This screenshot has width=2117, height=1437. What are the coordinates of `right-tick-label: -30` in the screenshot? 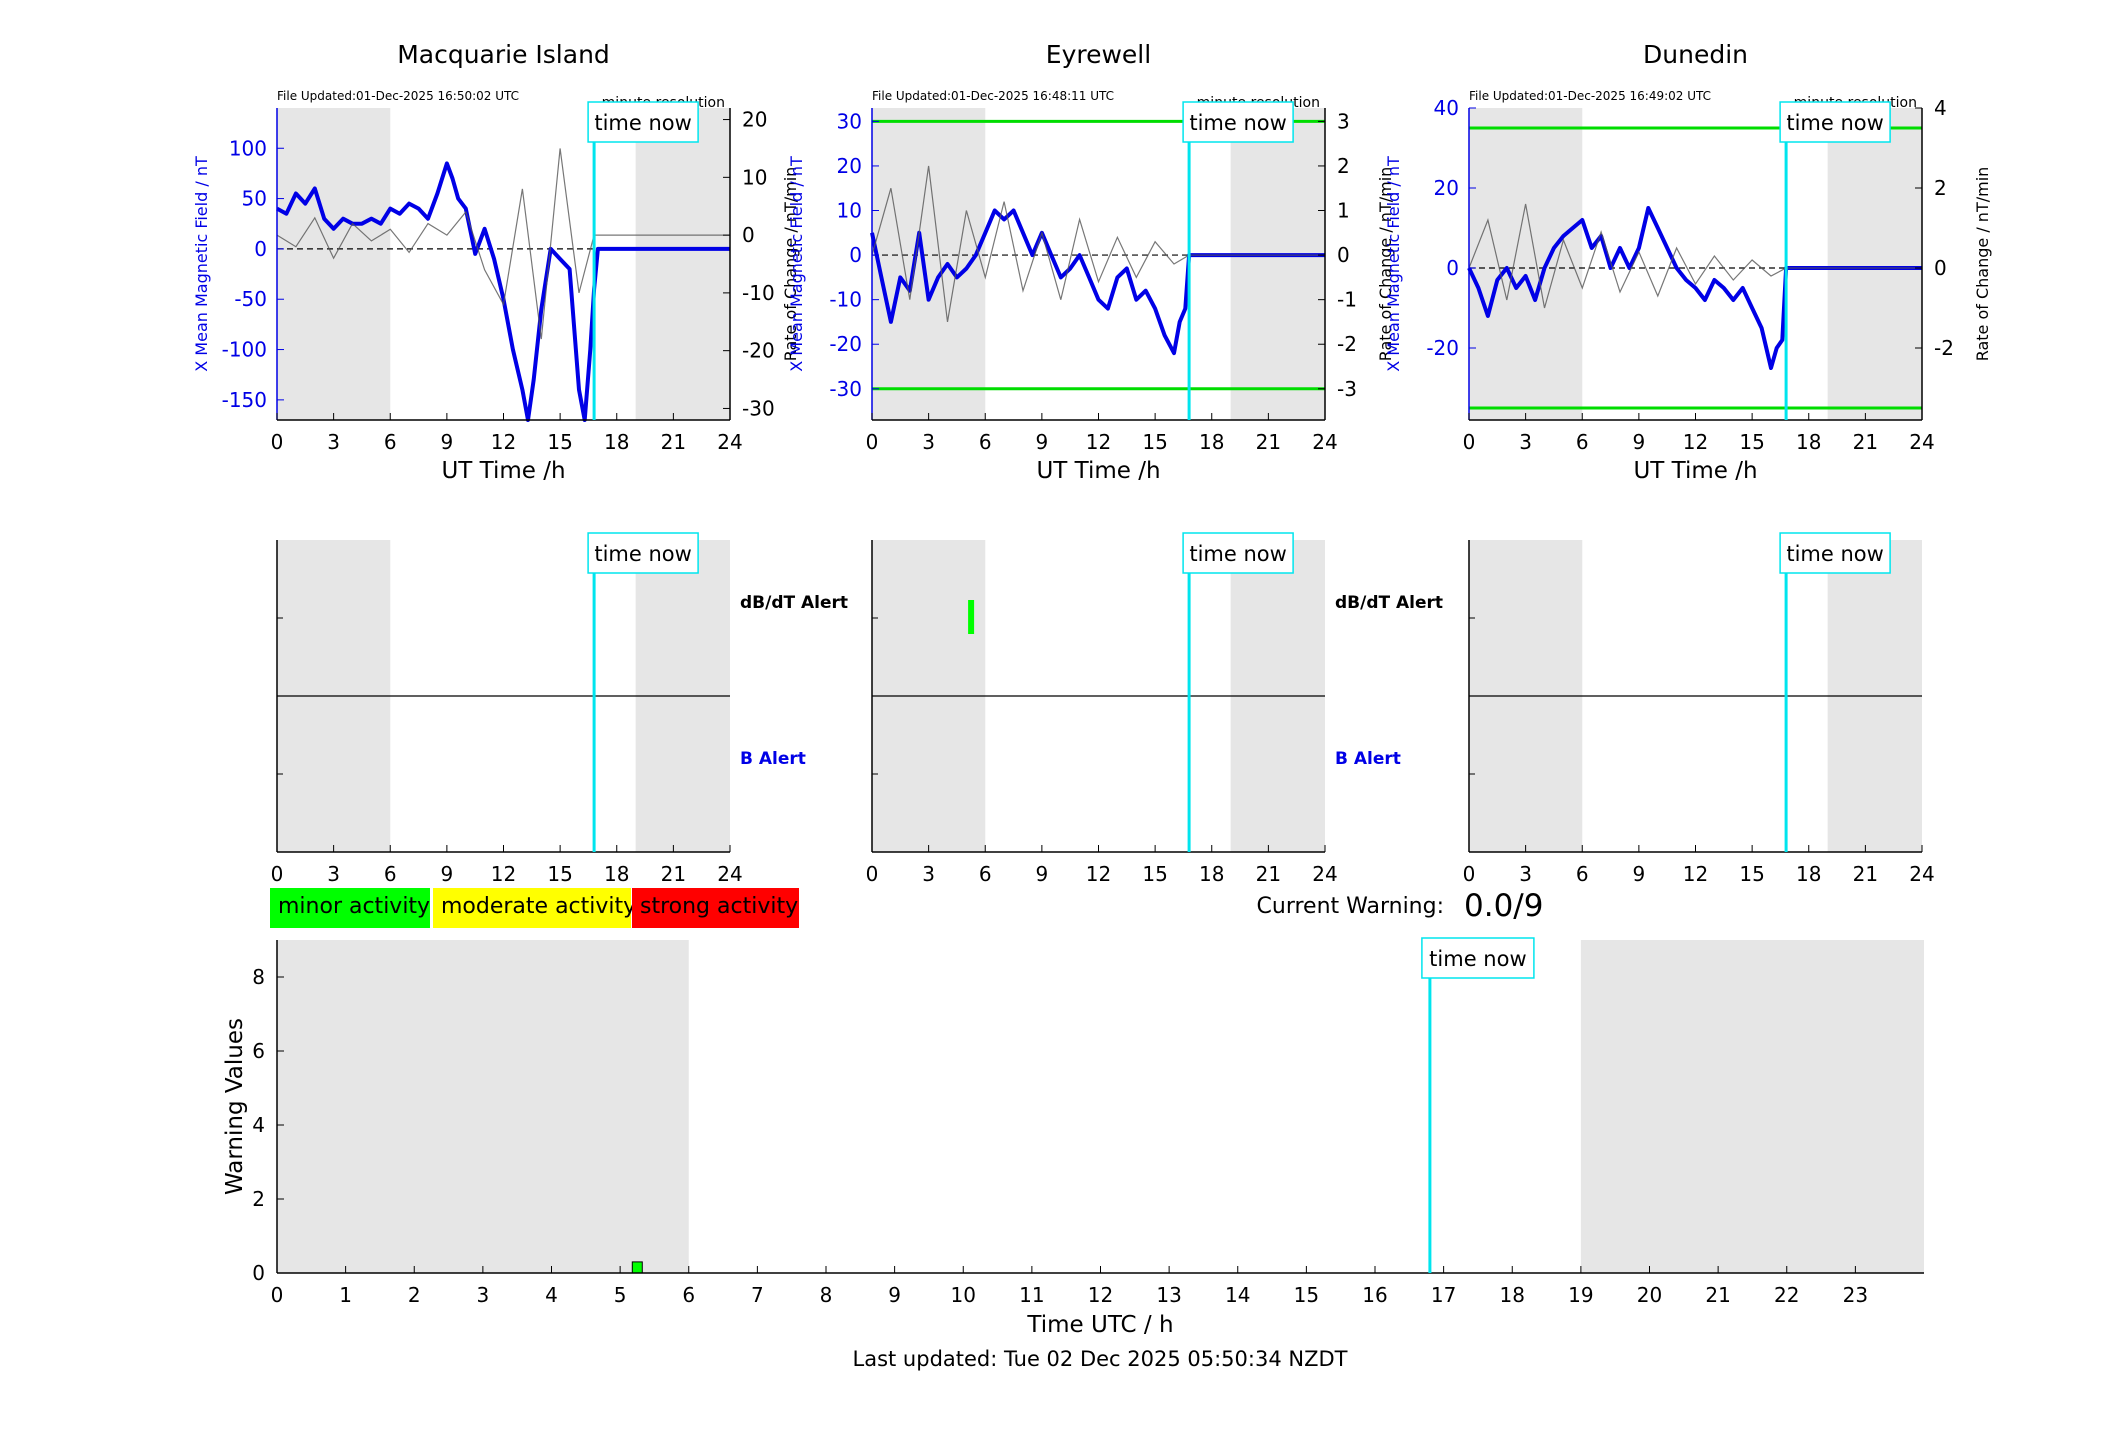 It's located at (758, 408).